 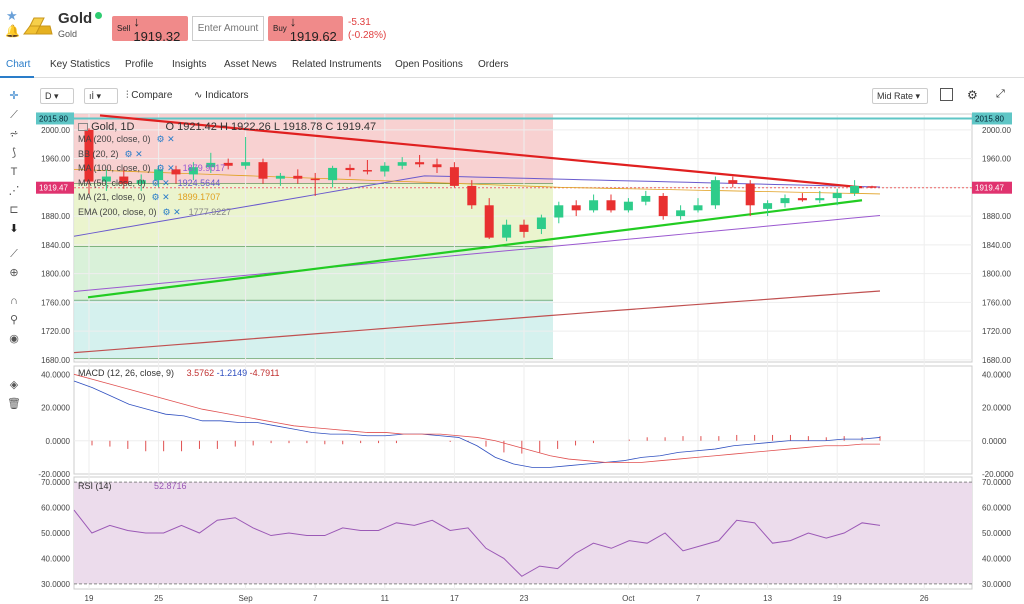 I want to click on line-icon: ⟋, so click(x=14, y=115).